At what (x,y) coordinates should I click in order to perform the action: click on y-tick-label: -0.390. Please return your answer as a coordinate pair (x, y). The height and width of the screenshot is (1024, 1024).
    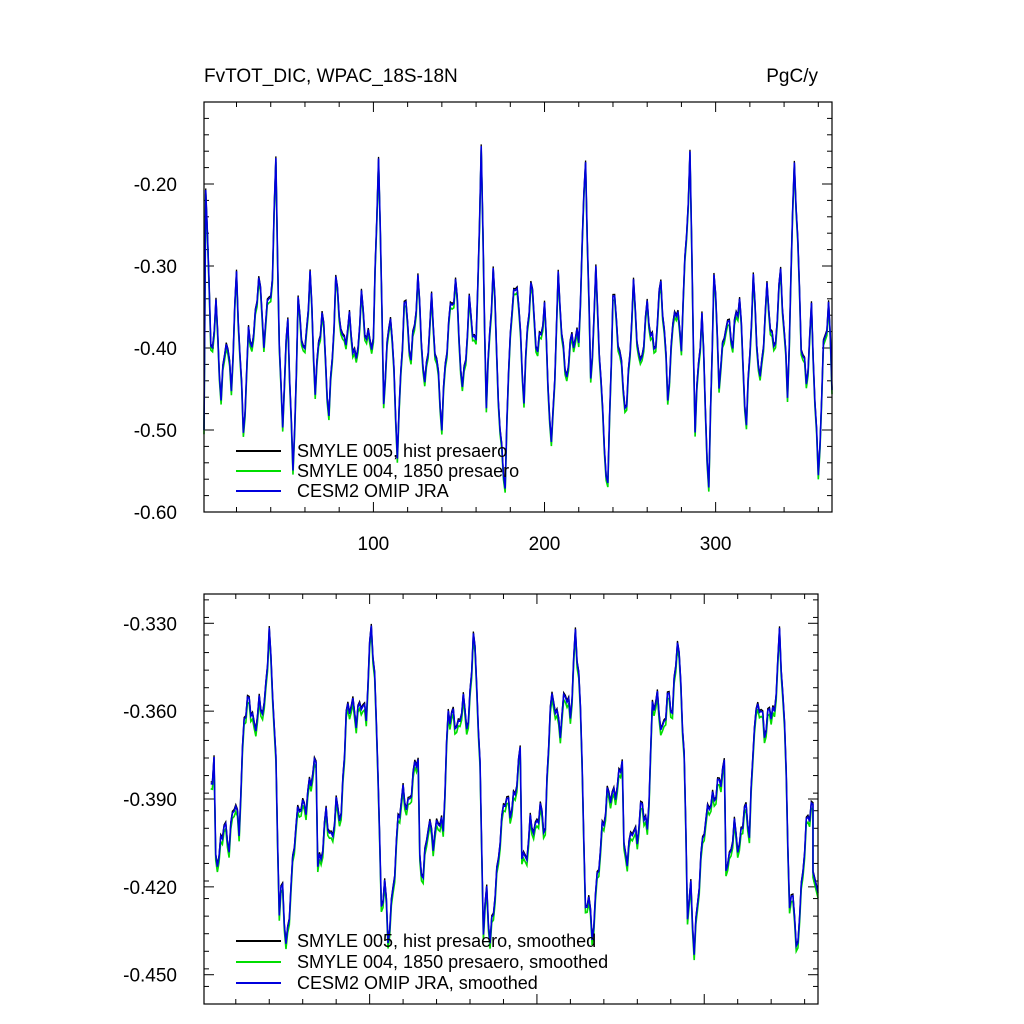
    Looking at the image, I should click on (150, 800).